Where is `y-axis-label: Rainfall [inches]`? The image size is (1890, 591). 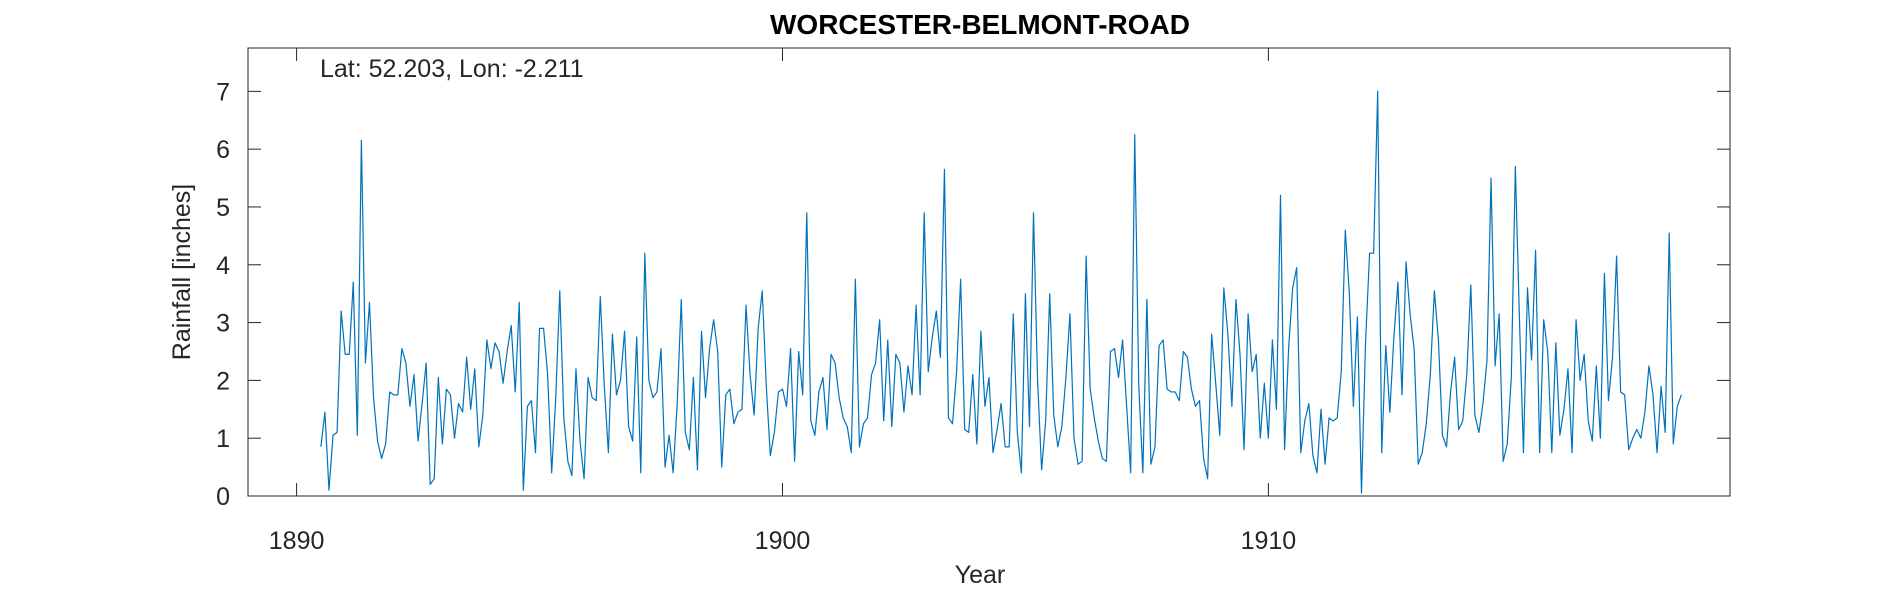 y-axis-label: Rainfall [inches] is located at coordinates (182, 272).